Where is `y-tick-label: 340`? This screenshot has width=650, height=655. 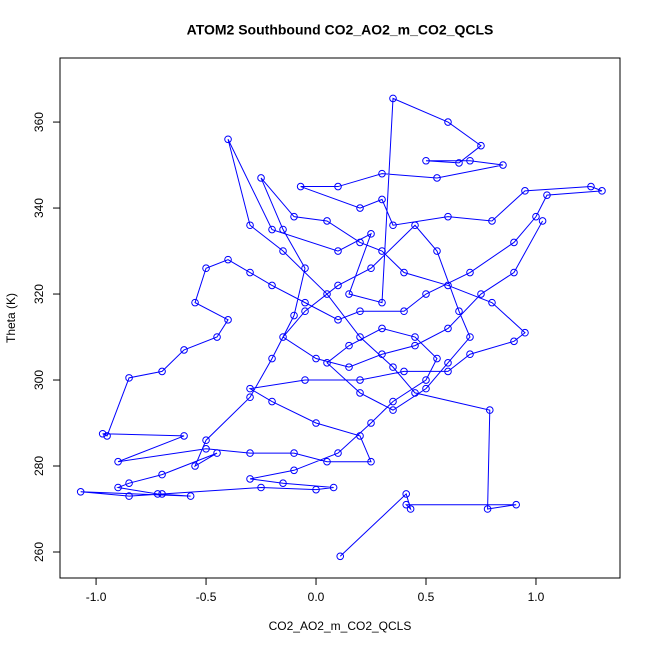 y-tick-label: 340 is located at coordinates (39, 208).